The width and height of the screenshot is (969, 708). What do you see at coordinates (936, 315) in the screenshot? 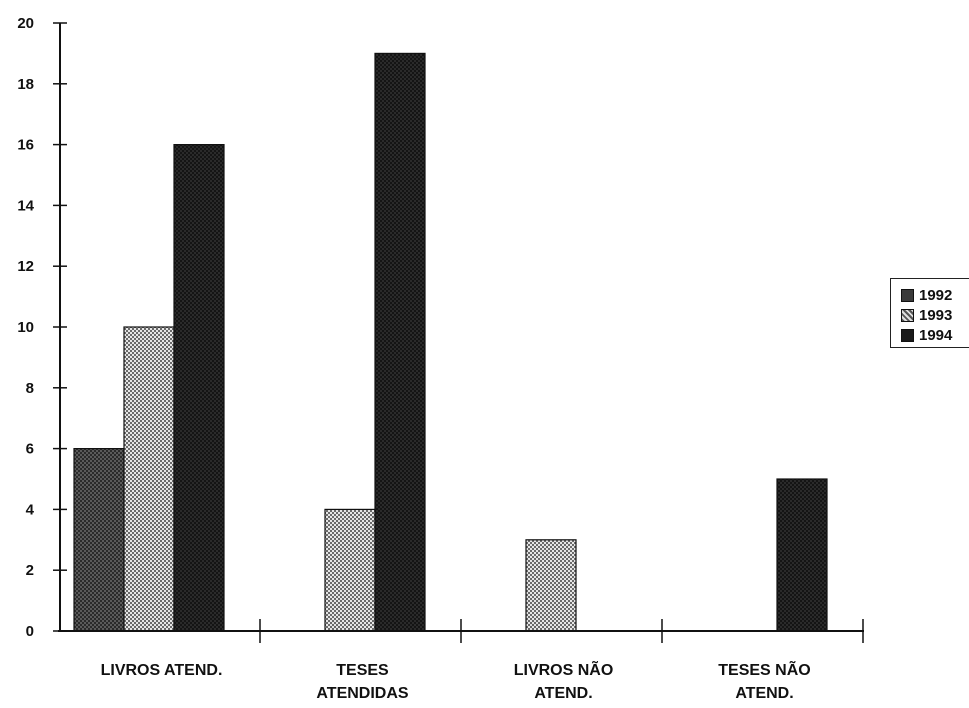
I see `legend-label-1993: 1993` at bounding box center [936, 315].